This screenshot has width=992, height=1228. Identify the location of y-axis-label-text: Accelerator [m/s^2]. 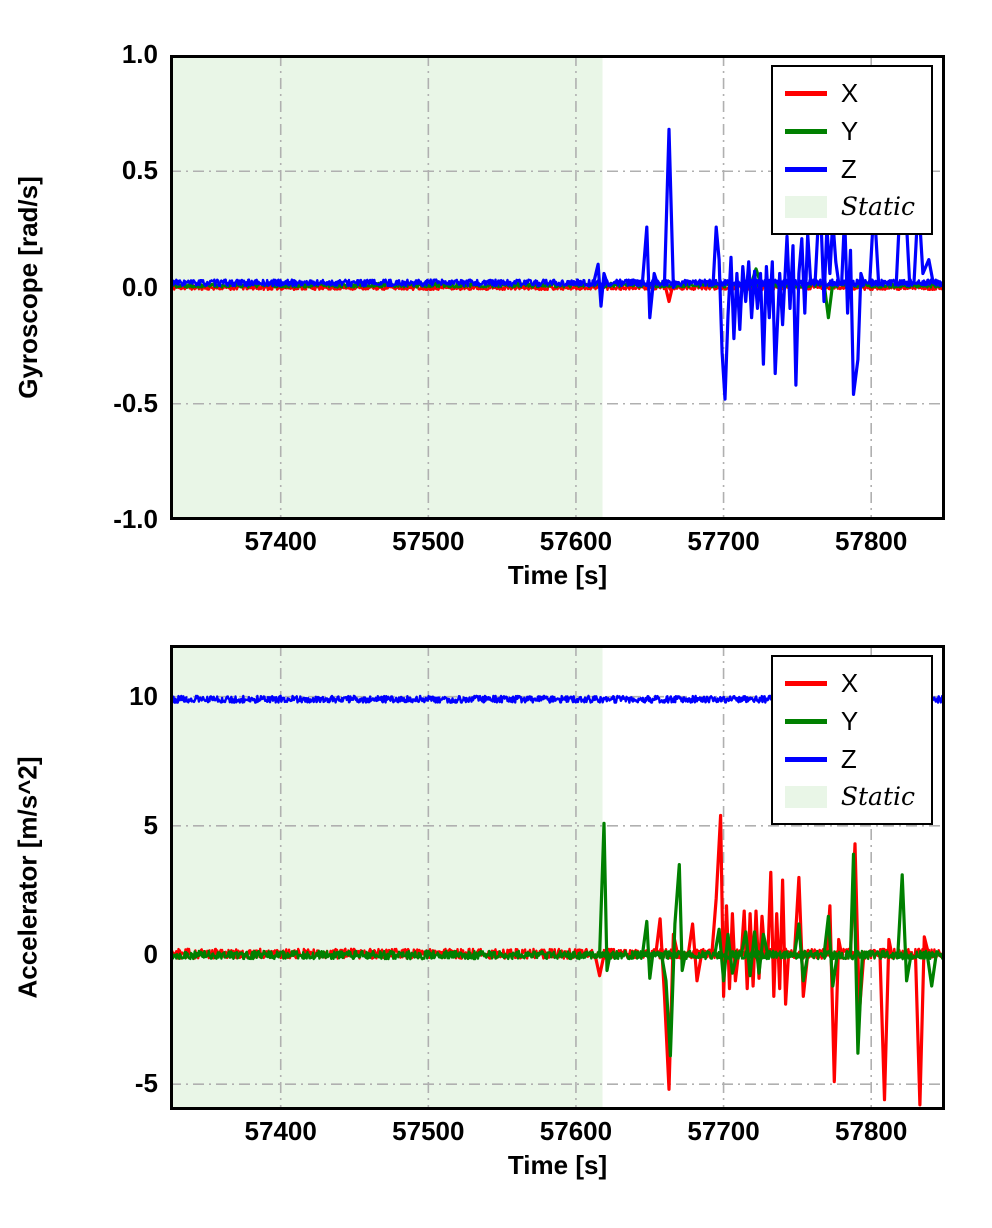
(27, 877).